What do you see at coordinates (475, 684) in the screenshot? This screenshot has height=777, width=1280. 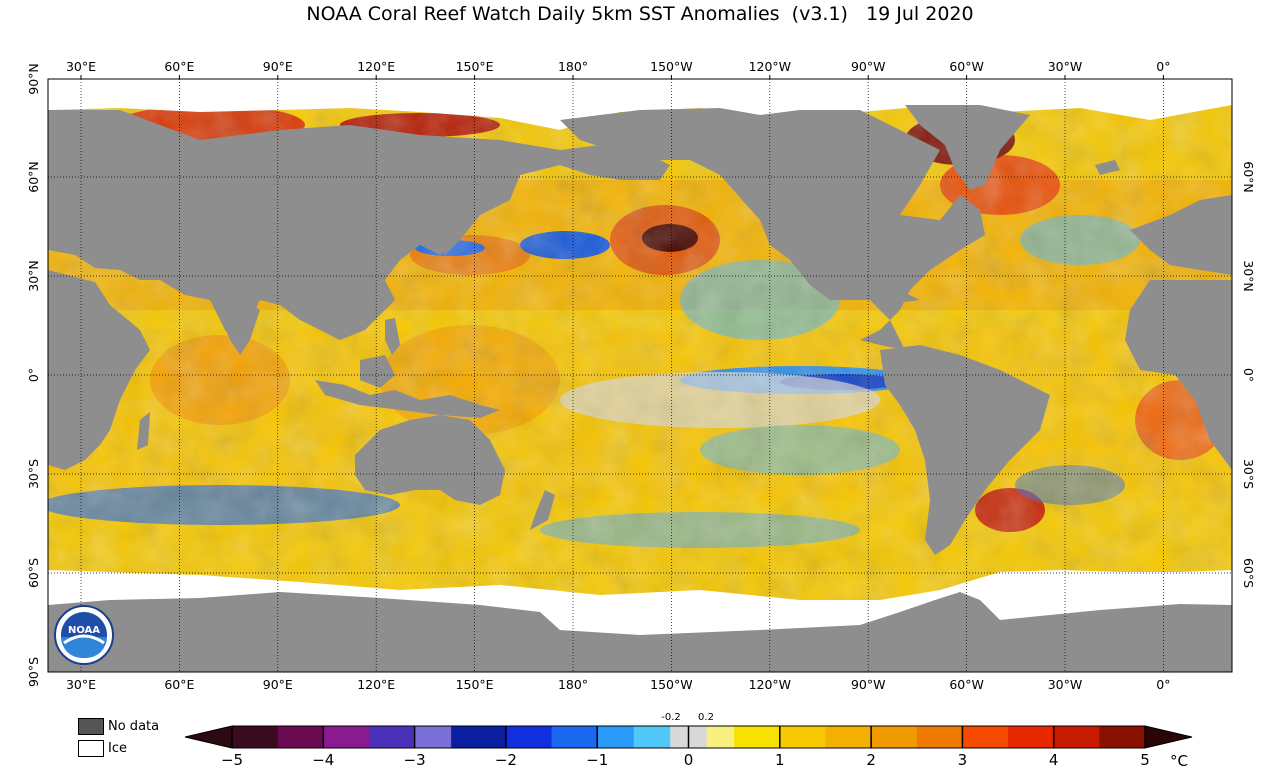 I see `lon-tick-label: 150°E` at bounding box center [475, 684].